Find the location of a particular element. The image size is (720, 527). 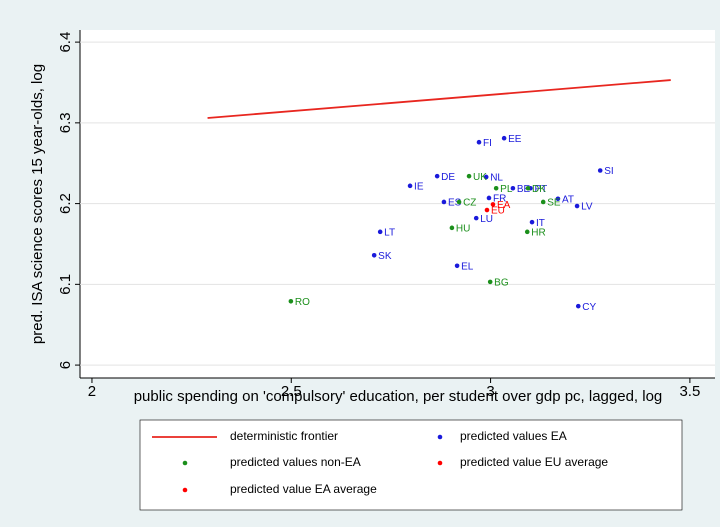

point-label: LV is located at coordinates (587, 207).